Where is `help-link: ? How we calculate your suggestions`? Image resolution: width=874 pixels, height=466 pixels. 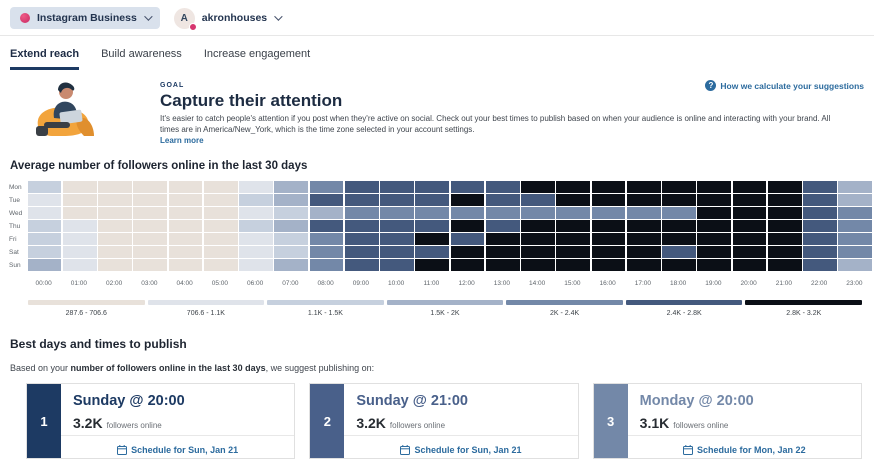 help-link: ? How we calculate your suggestions is located at coordinates (784, 85).